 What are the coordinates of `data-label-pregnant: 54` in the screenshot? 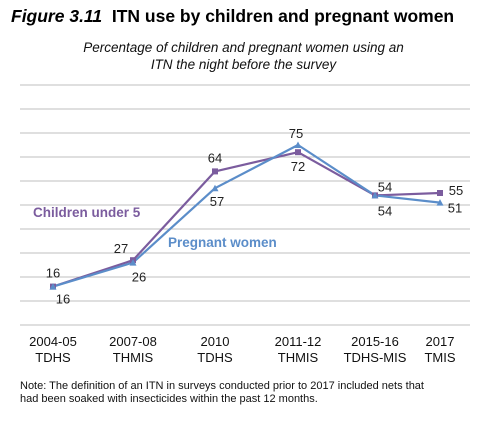 It's located at (385, 210).